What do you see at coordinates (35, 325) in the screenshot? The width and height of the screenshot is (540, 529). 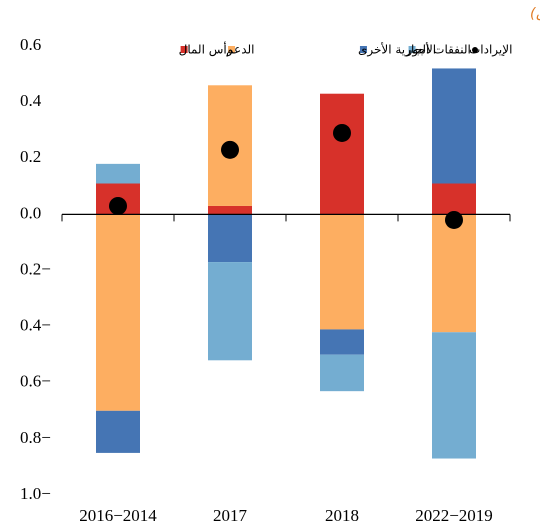 I see `y-tick-label: 0.4−` at bounding box center [35, 325].